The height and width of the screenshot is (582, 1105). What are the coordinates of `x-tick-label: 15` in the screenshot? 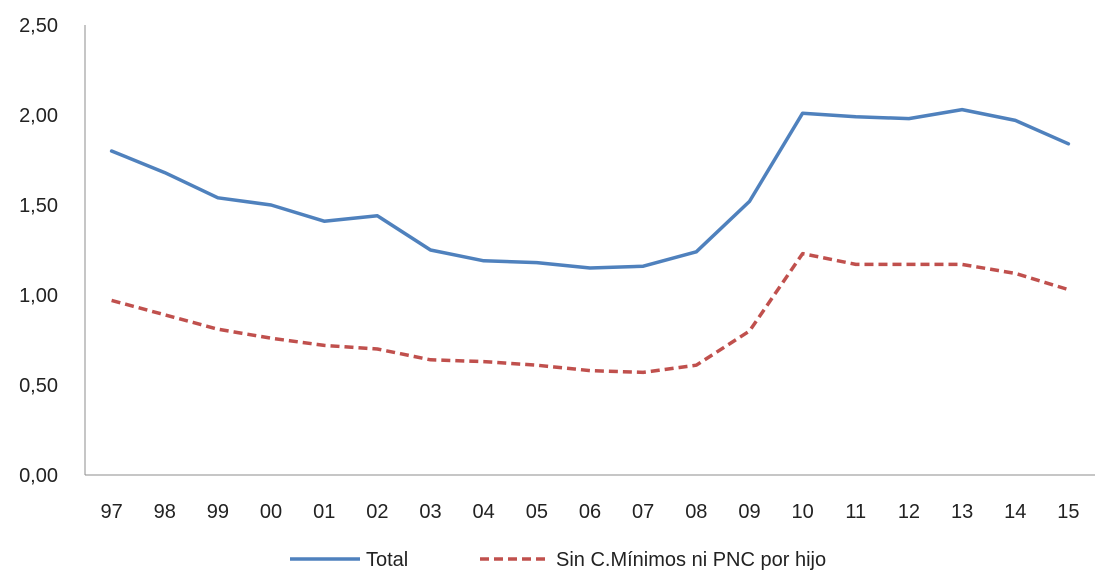 It's located at (1068, 512).